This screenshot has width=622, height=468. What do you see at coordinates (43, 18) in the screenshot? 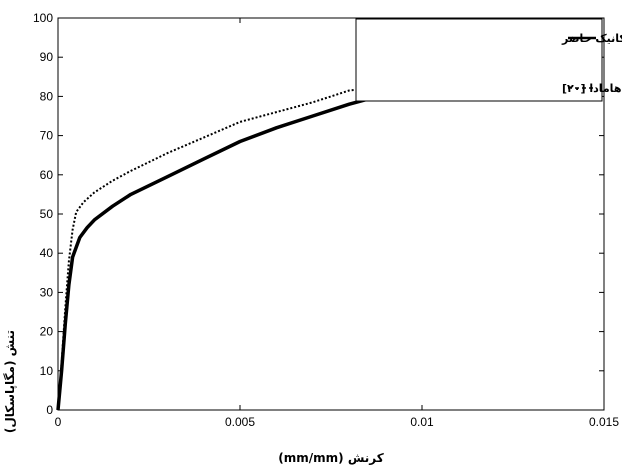
I see `y-tick-label: 100` at bounding box center [43, 18].